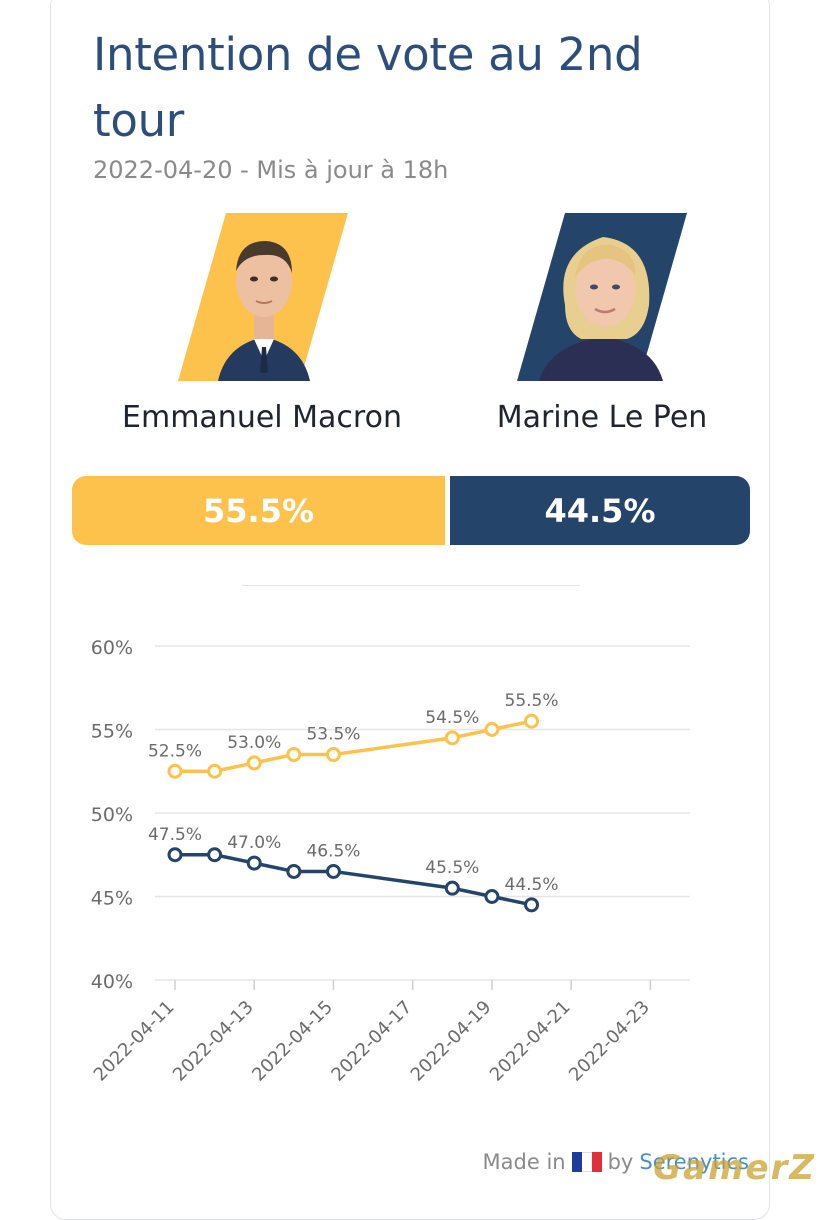 This screenshot has width=821, height=1220. I want to click on flag-stripe-blue, so click(576, 1162).